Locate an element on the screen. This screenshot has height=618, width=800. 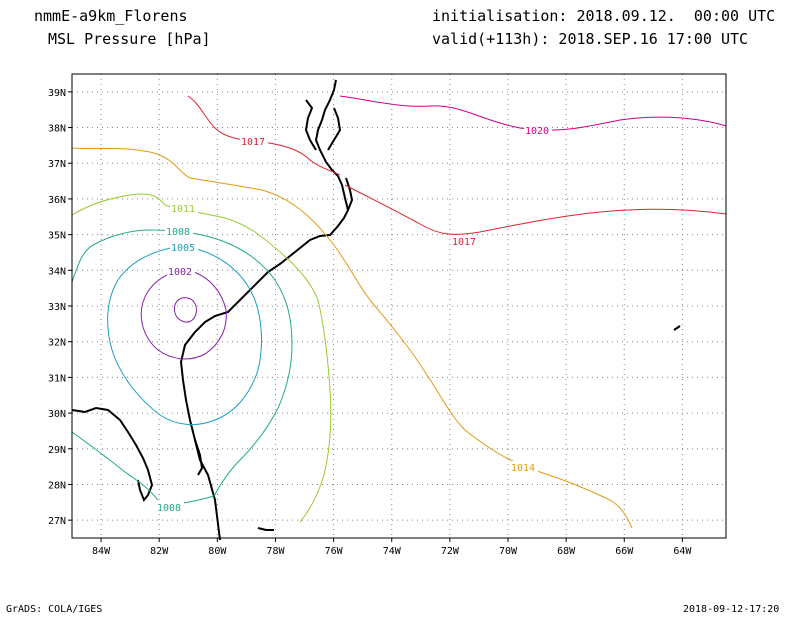
contour-label-1017-north: 1017 is located at coordinates (253, 142).